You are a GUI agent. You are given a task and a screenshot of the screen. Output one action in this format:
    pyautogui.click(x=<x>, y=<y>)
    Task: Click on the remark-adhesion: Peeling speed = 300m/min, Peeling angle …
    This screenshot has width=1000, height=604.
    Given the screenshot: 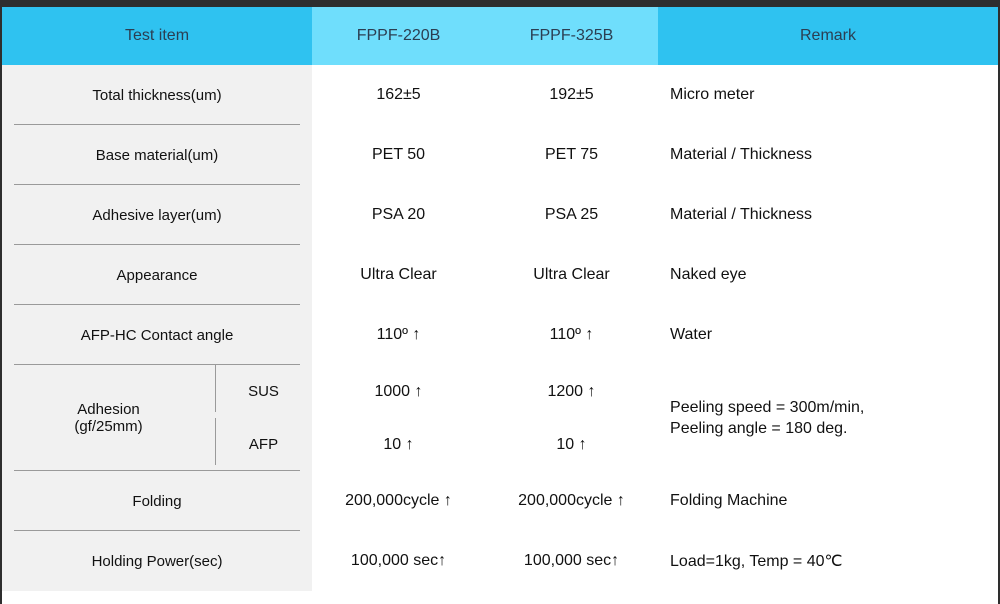 What is the action you would take?
    pyautogui.click(x=828, y=418)
    